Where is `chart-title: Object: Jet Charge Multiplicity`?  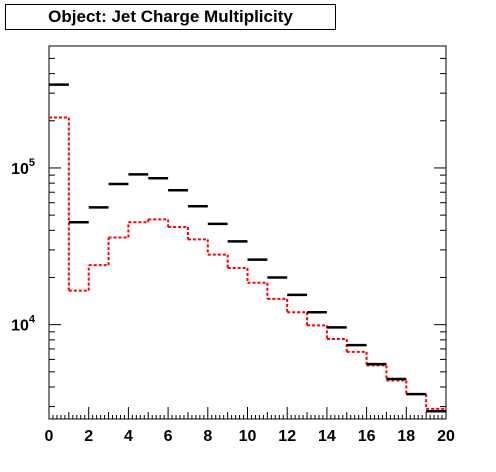
chart-title: Object: Jet Charge Multiplicity is located at coordinates (170, 17).